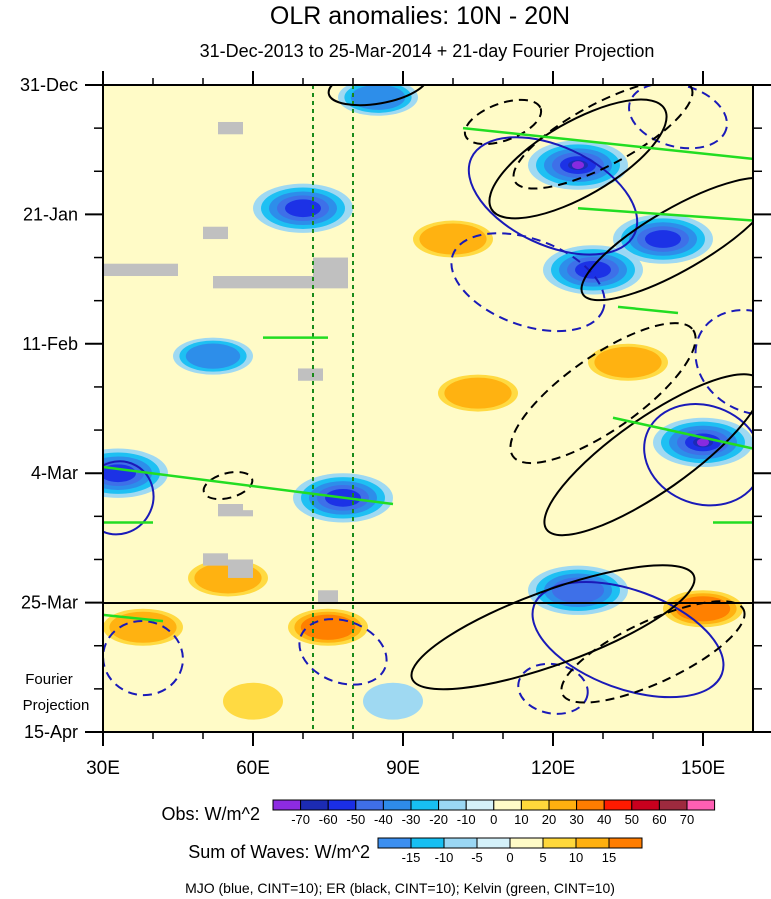 This screenshot has height=899, width=771. Describe the element at coordinates (49, 85) in the screenshot. I see `y-tick-label: 31-Dec` at that location.